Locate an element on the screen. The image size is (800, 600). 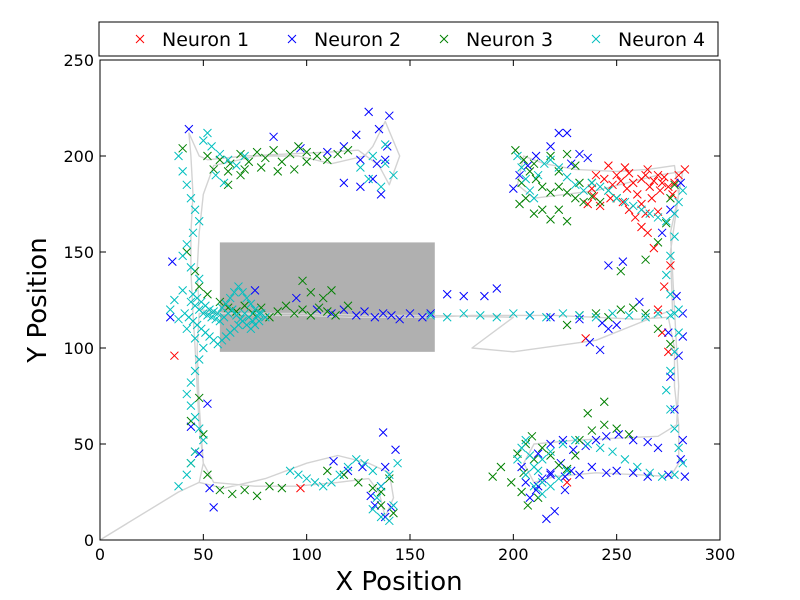
y-axis-title: Y Position is located at coordinates (38, 300).